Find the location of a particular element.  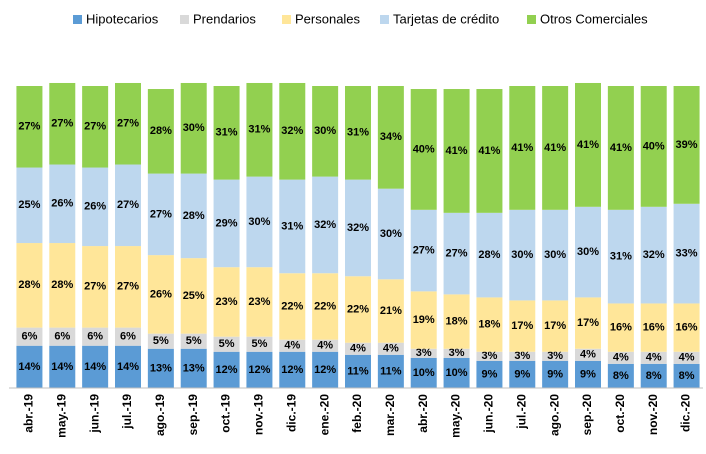

x-tick-label: oct.-19 is located at coordinates (226, 413).